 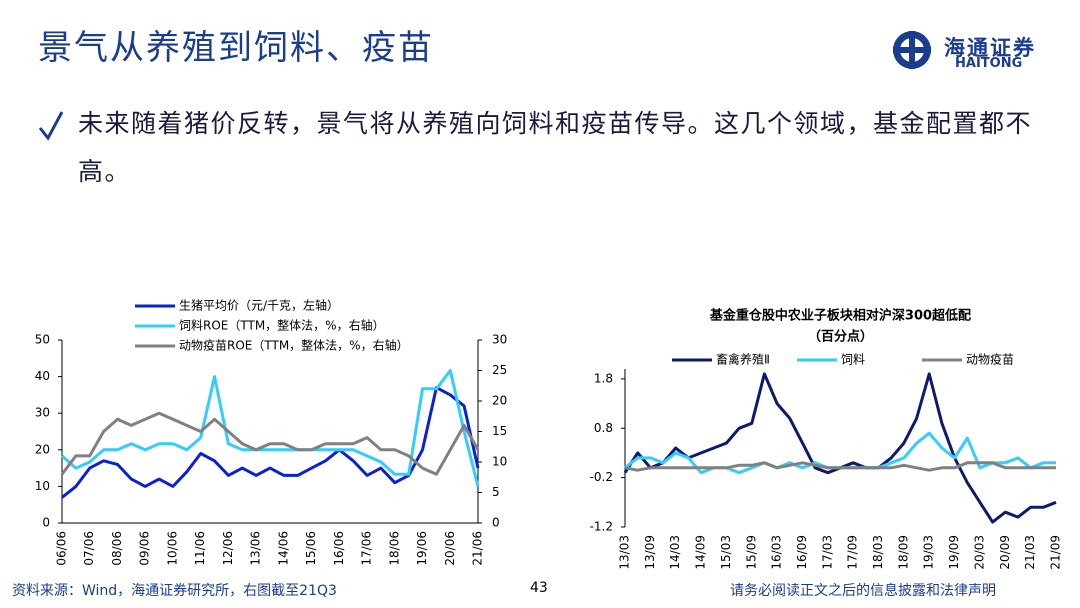 What do you see at coordinates (840, 337) in the screenshot?
I see `chart-subtitle: （百分点）` at bounding box center [840, 337].